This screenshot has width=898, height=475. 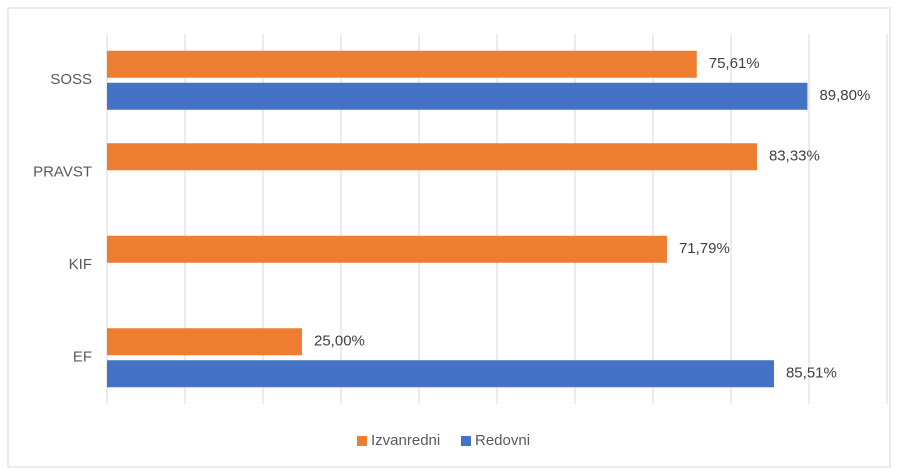 What do you see at coordinates (811, 373) in the screenshot?
I see `data-label: 85,51%` at bounding box center [811, 373].